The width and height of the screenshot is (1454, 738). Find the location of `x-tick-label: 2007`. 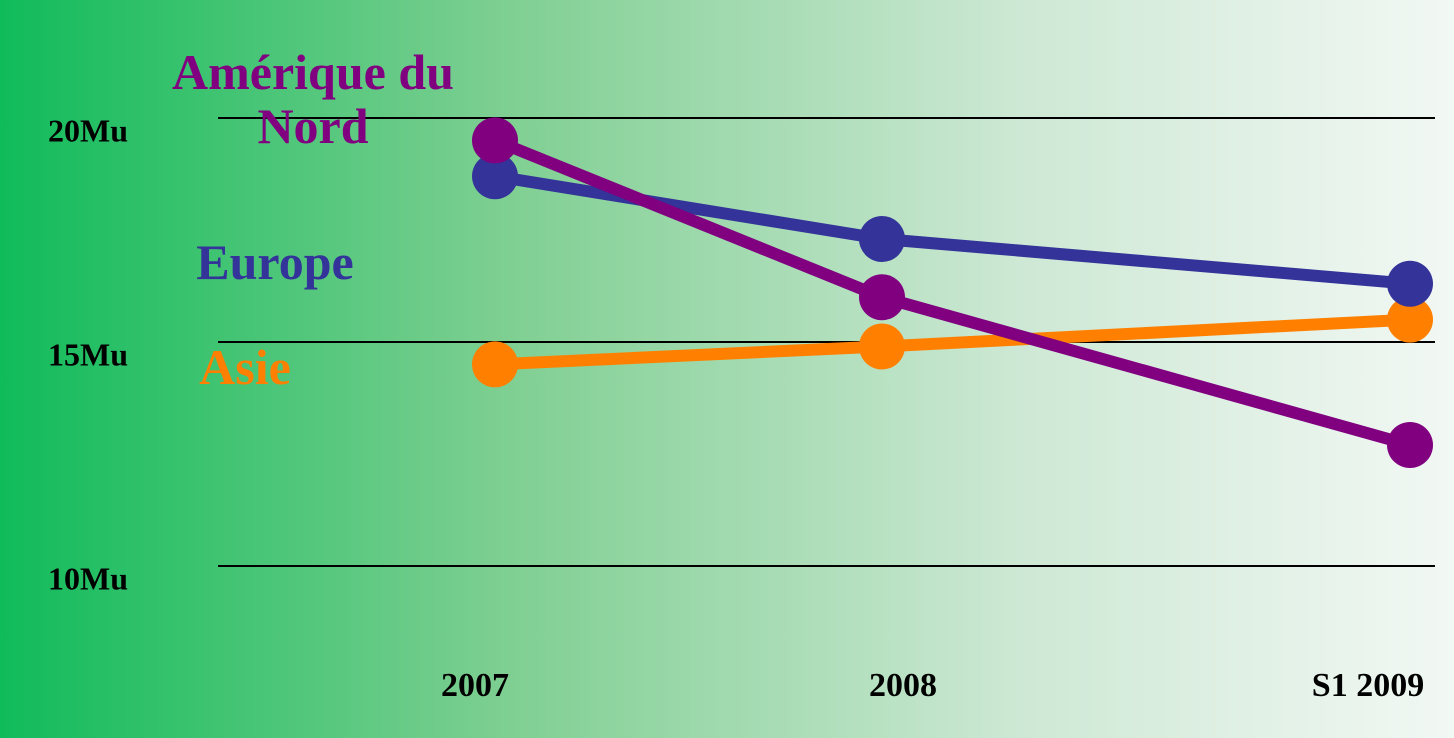

x-tick-label: 2007 is located at coordinates (475, 685).